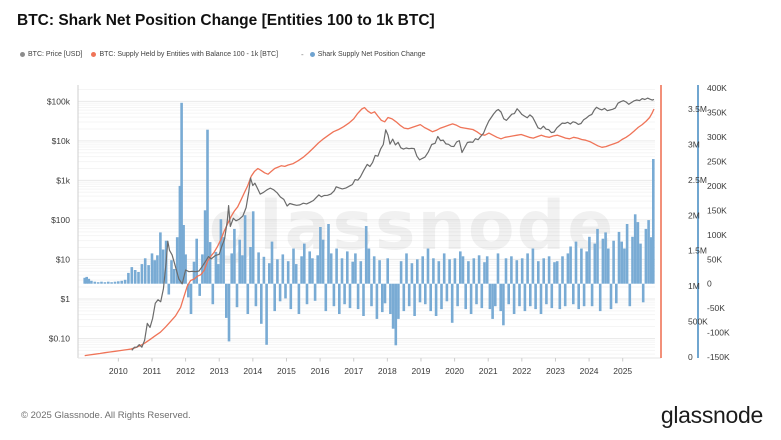 The width and height of the screenshot is (781, 440). Describe the element at coordinates (22, 54) in the screenshot. I see `price-legend-dot-icon` at that location.